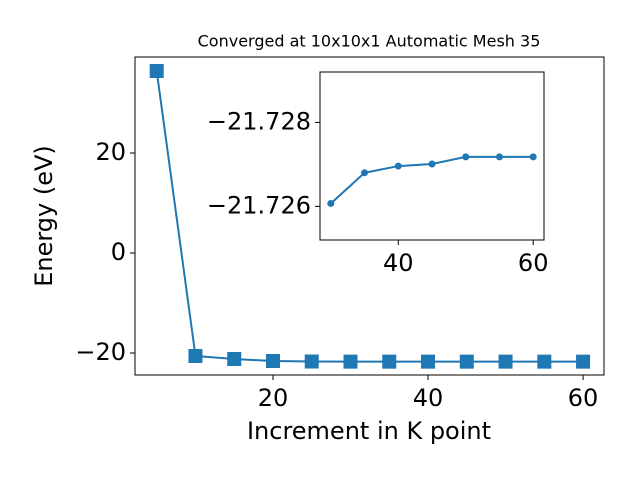 Image resolution: width=640 pixels, height=480 pixels. Describe the element at coordinates (369, 41) in the screenshot. I see `chart-title: Converged at 10x10x1 Automatic Mesh 35` at that location.